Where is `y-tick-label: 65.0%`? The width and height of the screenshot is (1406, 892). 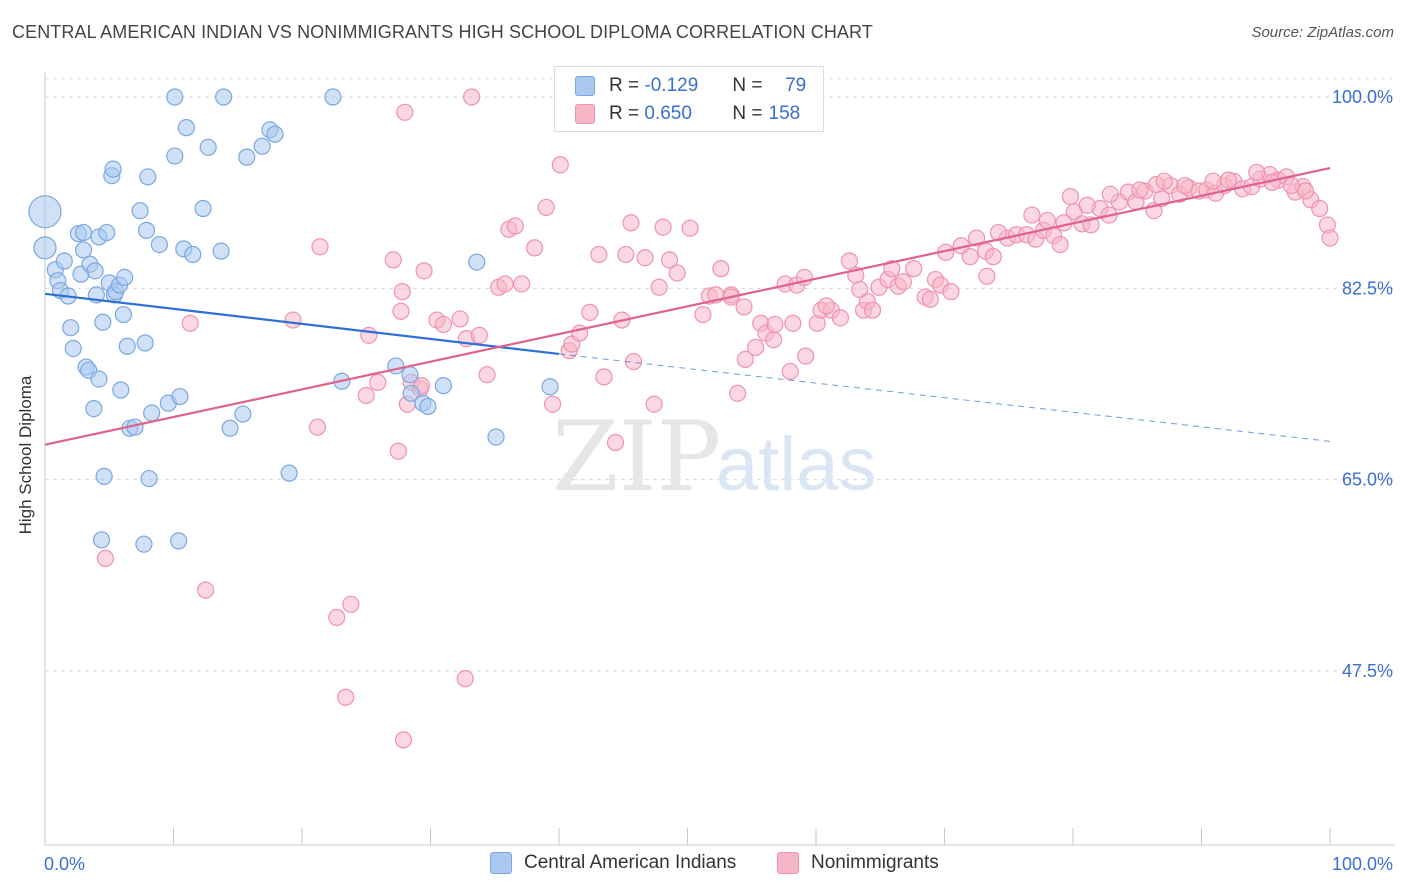
y-tick-label: 65.0% is located at coordinates (1367, 480).